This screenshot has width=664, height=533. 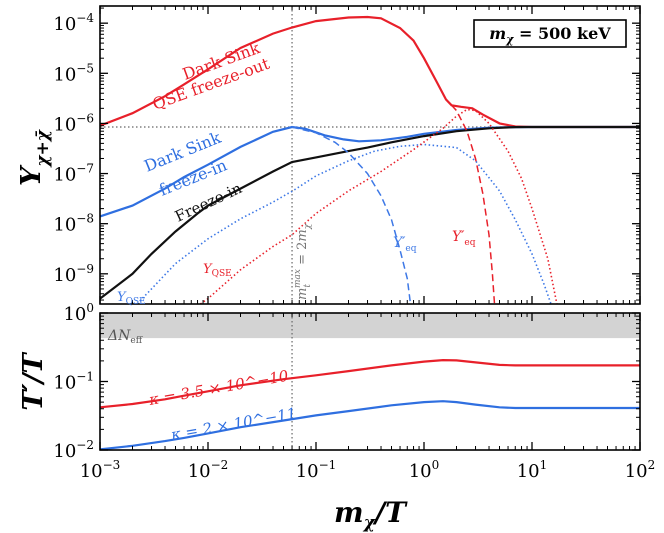 I want to click on tick-label: 10⁻⁸, so click(x=73, y=224).